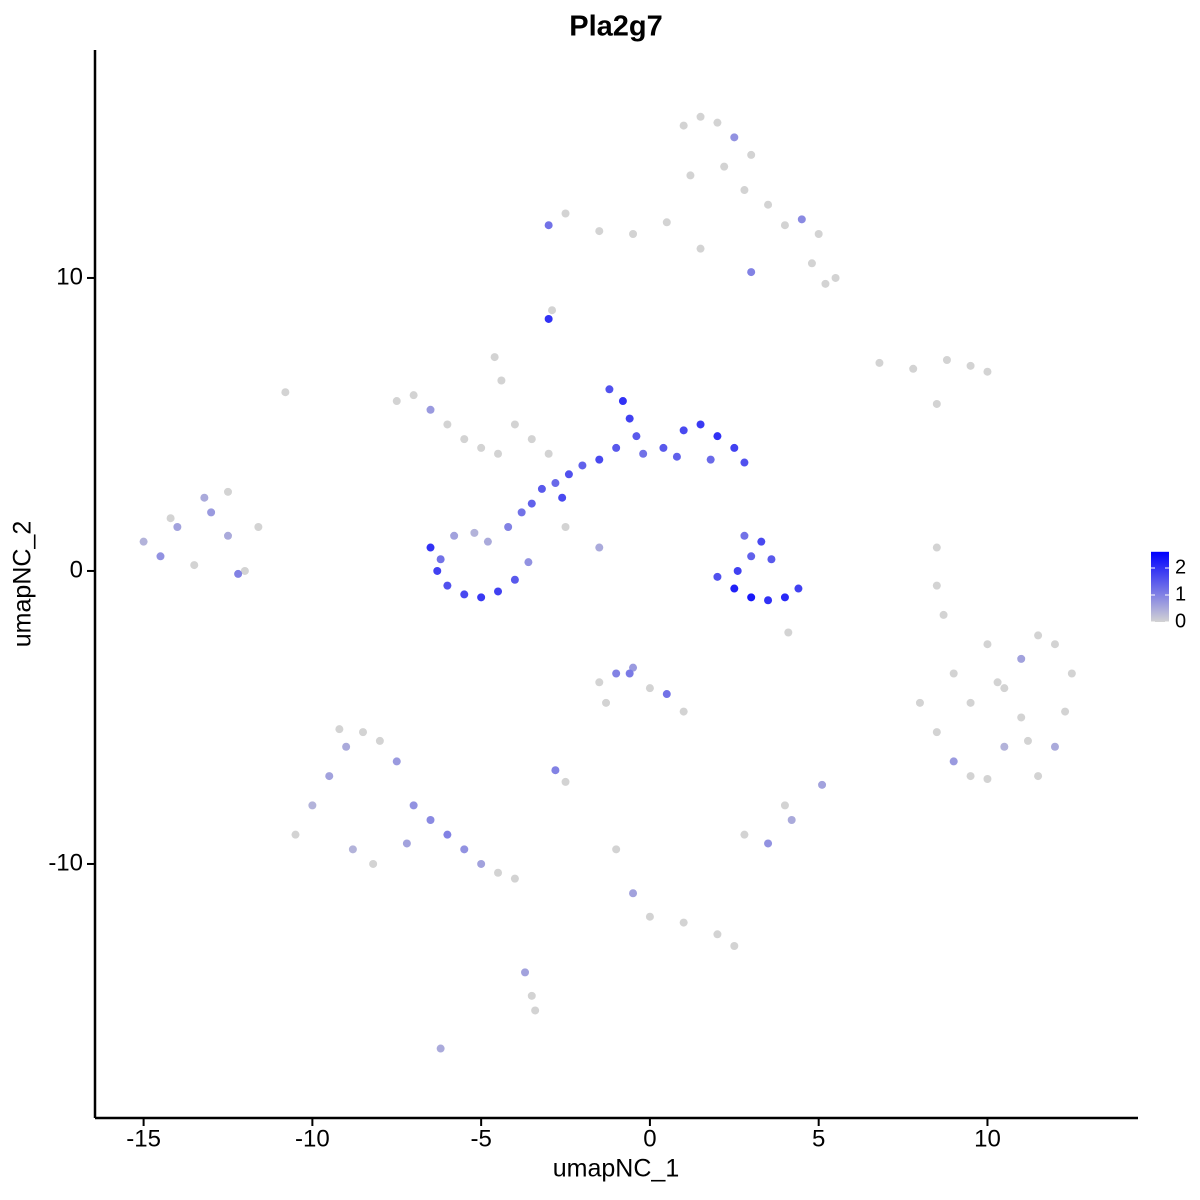 The width and height of the screenshot is (1200, 1200). Describe the element at coordinates (23, 584) in the screenshot. I see `y-axis-label: umapNC_2` at that location.